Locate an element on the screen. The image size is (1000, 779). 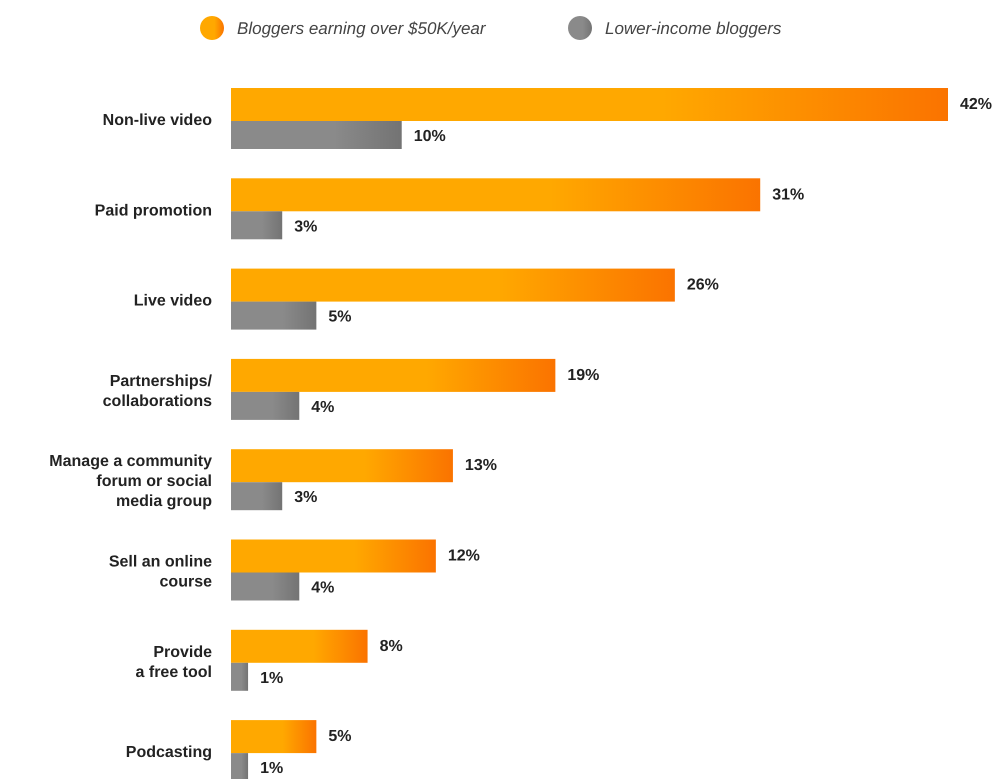
y-tick-label: Paid promotion is located at coordinates (153, 211).